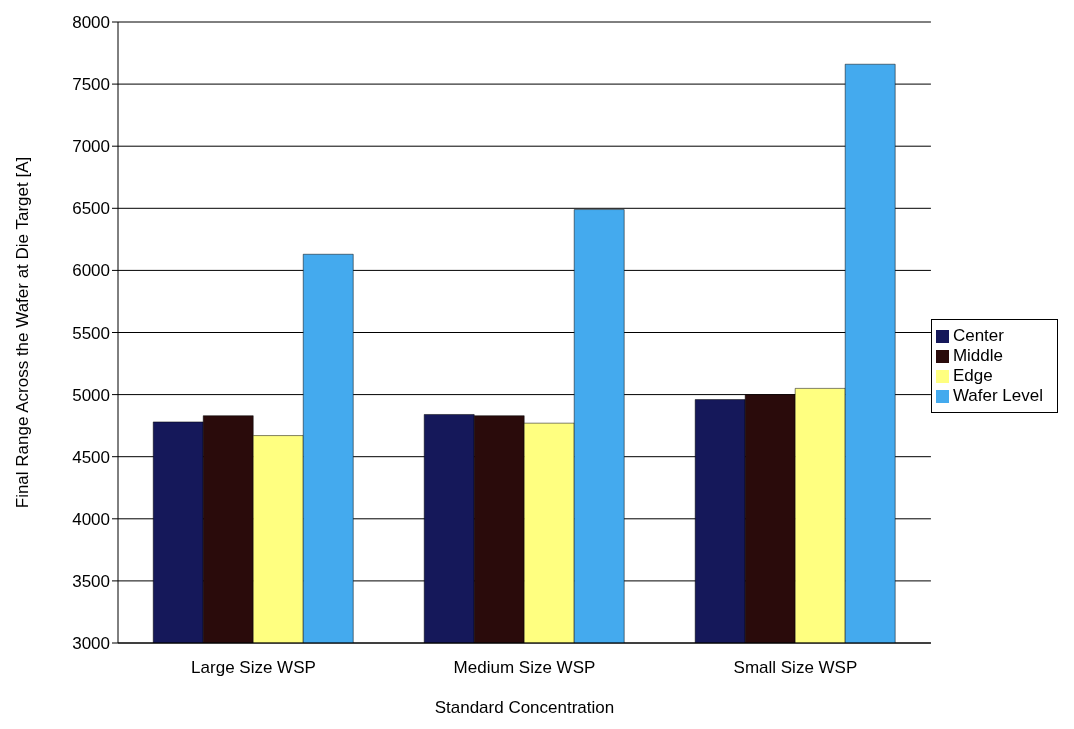  Describe the element at coordinates (978, 355) in the screenshot. I see `legend-label: Middle` at that location.